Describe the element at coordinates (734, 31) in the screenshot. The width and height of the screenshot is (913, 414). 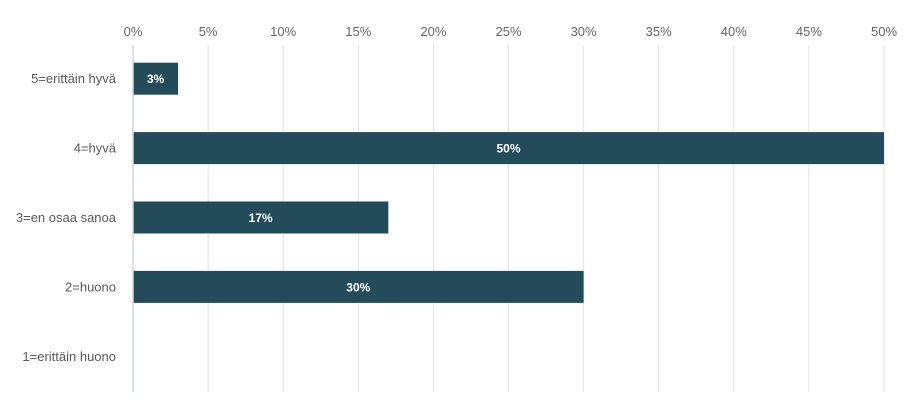
I see `x-tick-label: 40%` at that location.